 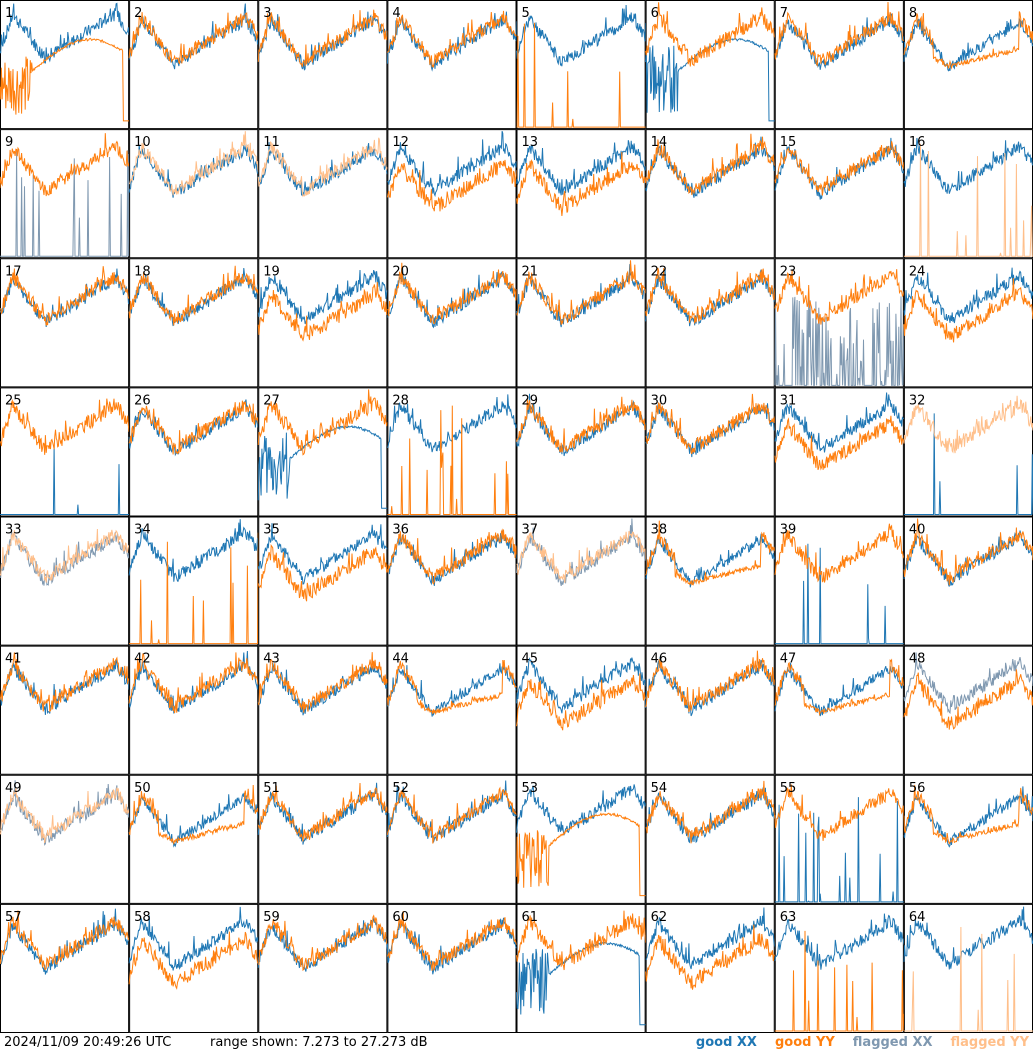 I want to click on panel-label: 35, so click(x=271, y=530).